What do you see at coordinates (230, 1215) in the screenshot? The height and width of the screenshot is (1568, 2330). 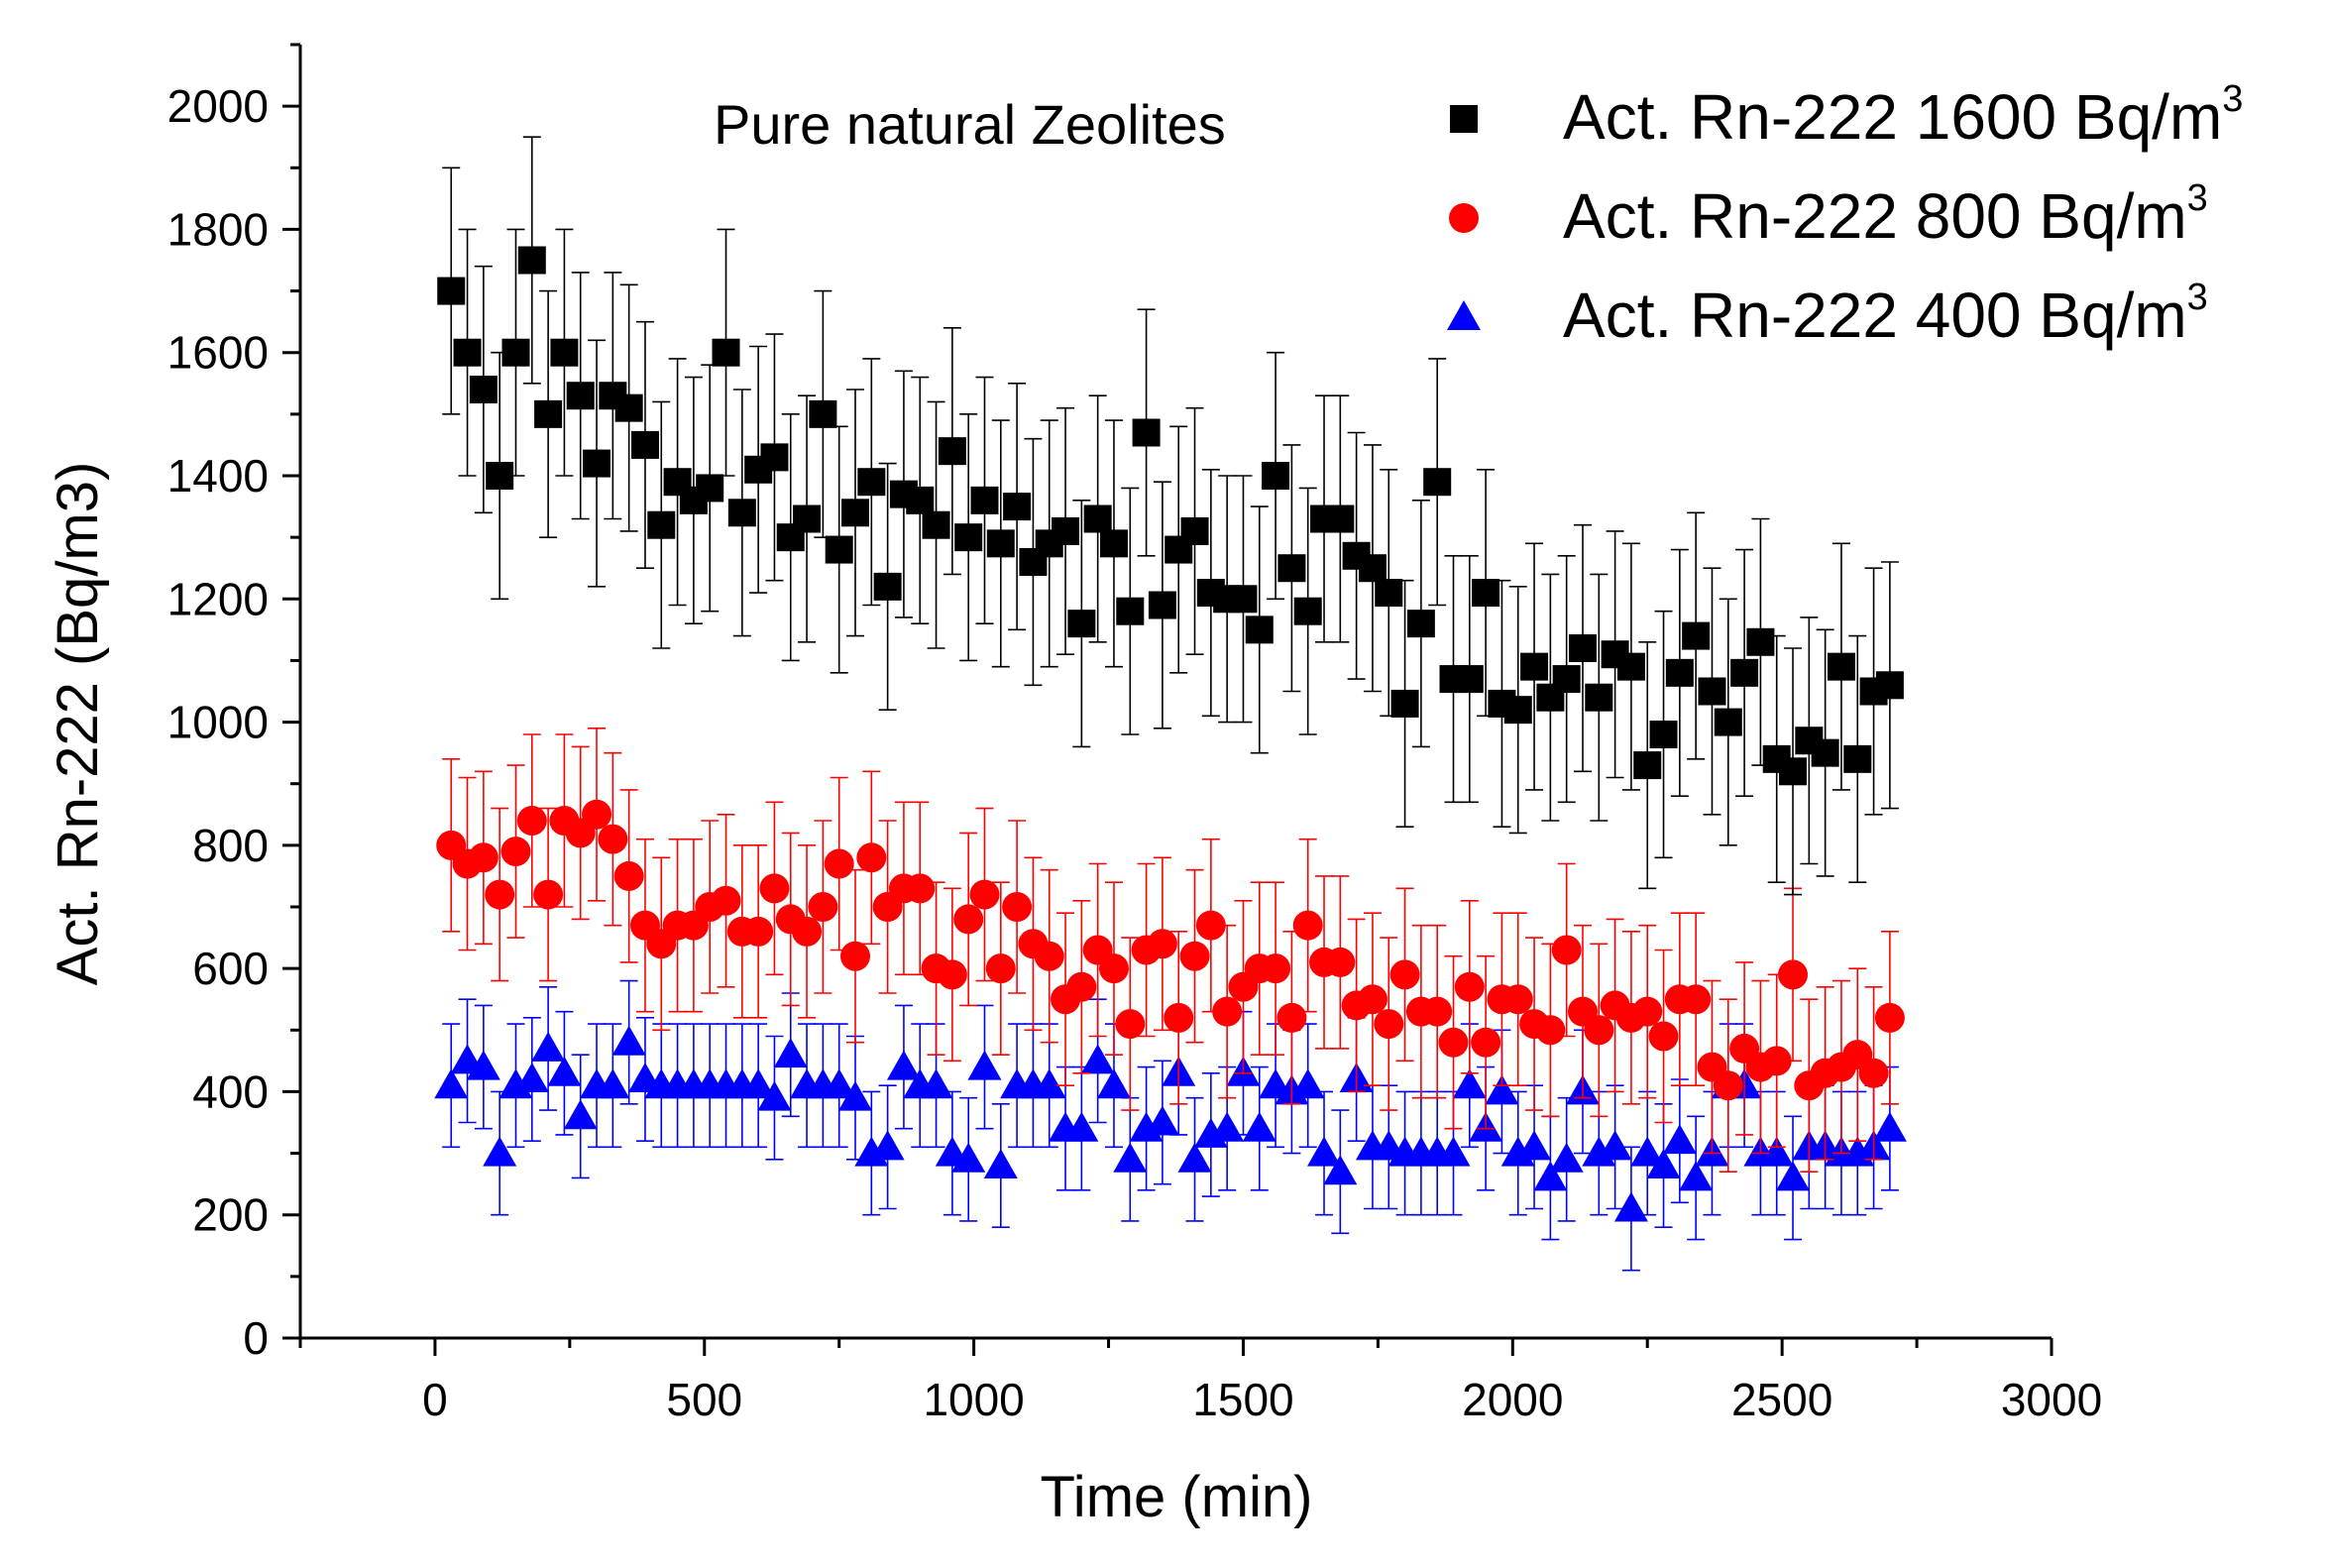 I see `y-tick-label: 200` at bounding box center [230, 1215].